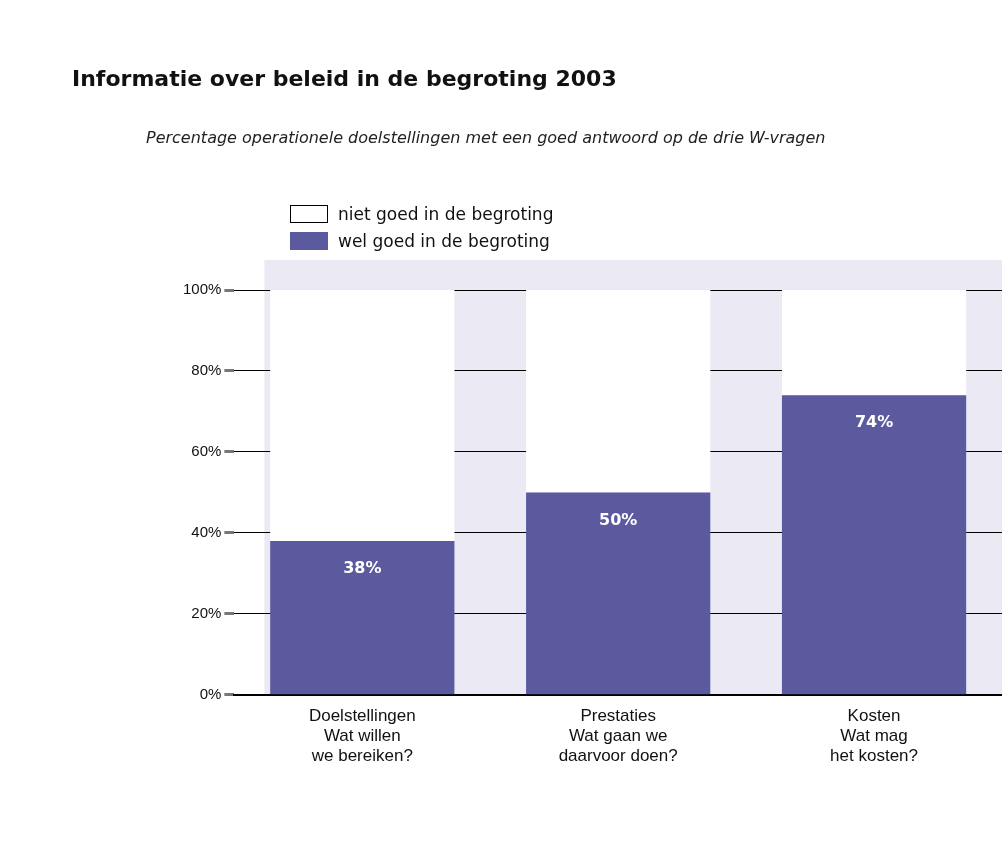  Describe the element at coordinates (618, 735) in the screenshot. I see `x-tick-label: Prestaties Wat gaan we daarvoor doen?` at that location.